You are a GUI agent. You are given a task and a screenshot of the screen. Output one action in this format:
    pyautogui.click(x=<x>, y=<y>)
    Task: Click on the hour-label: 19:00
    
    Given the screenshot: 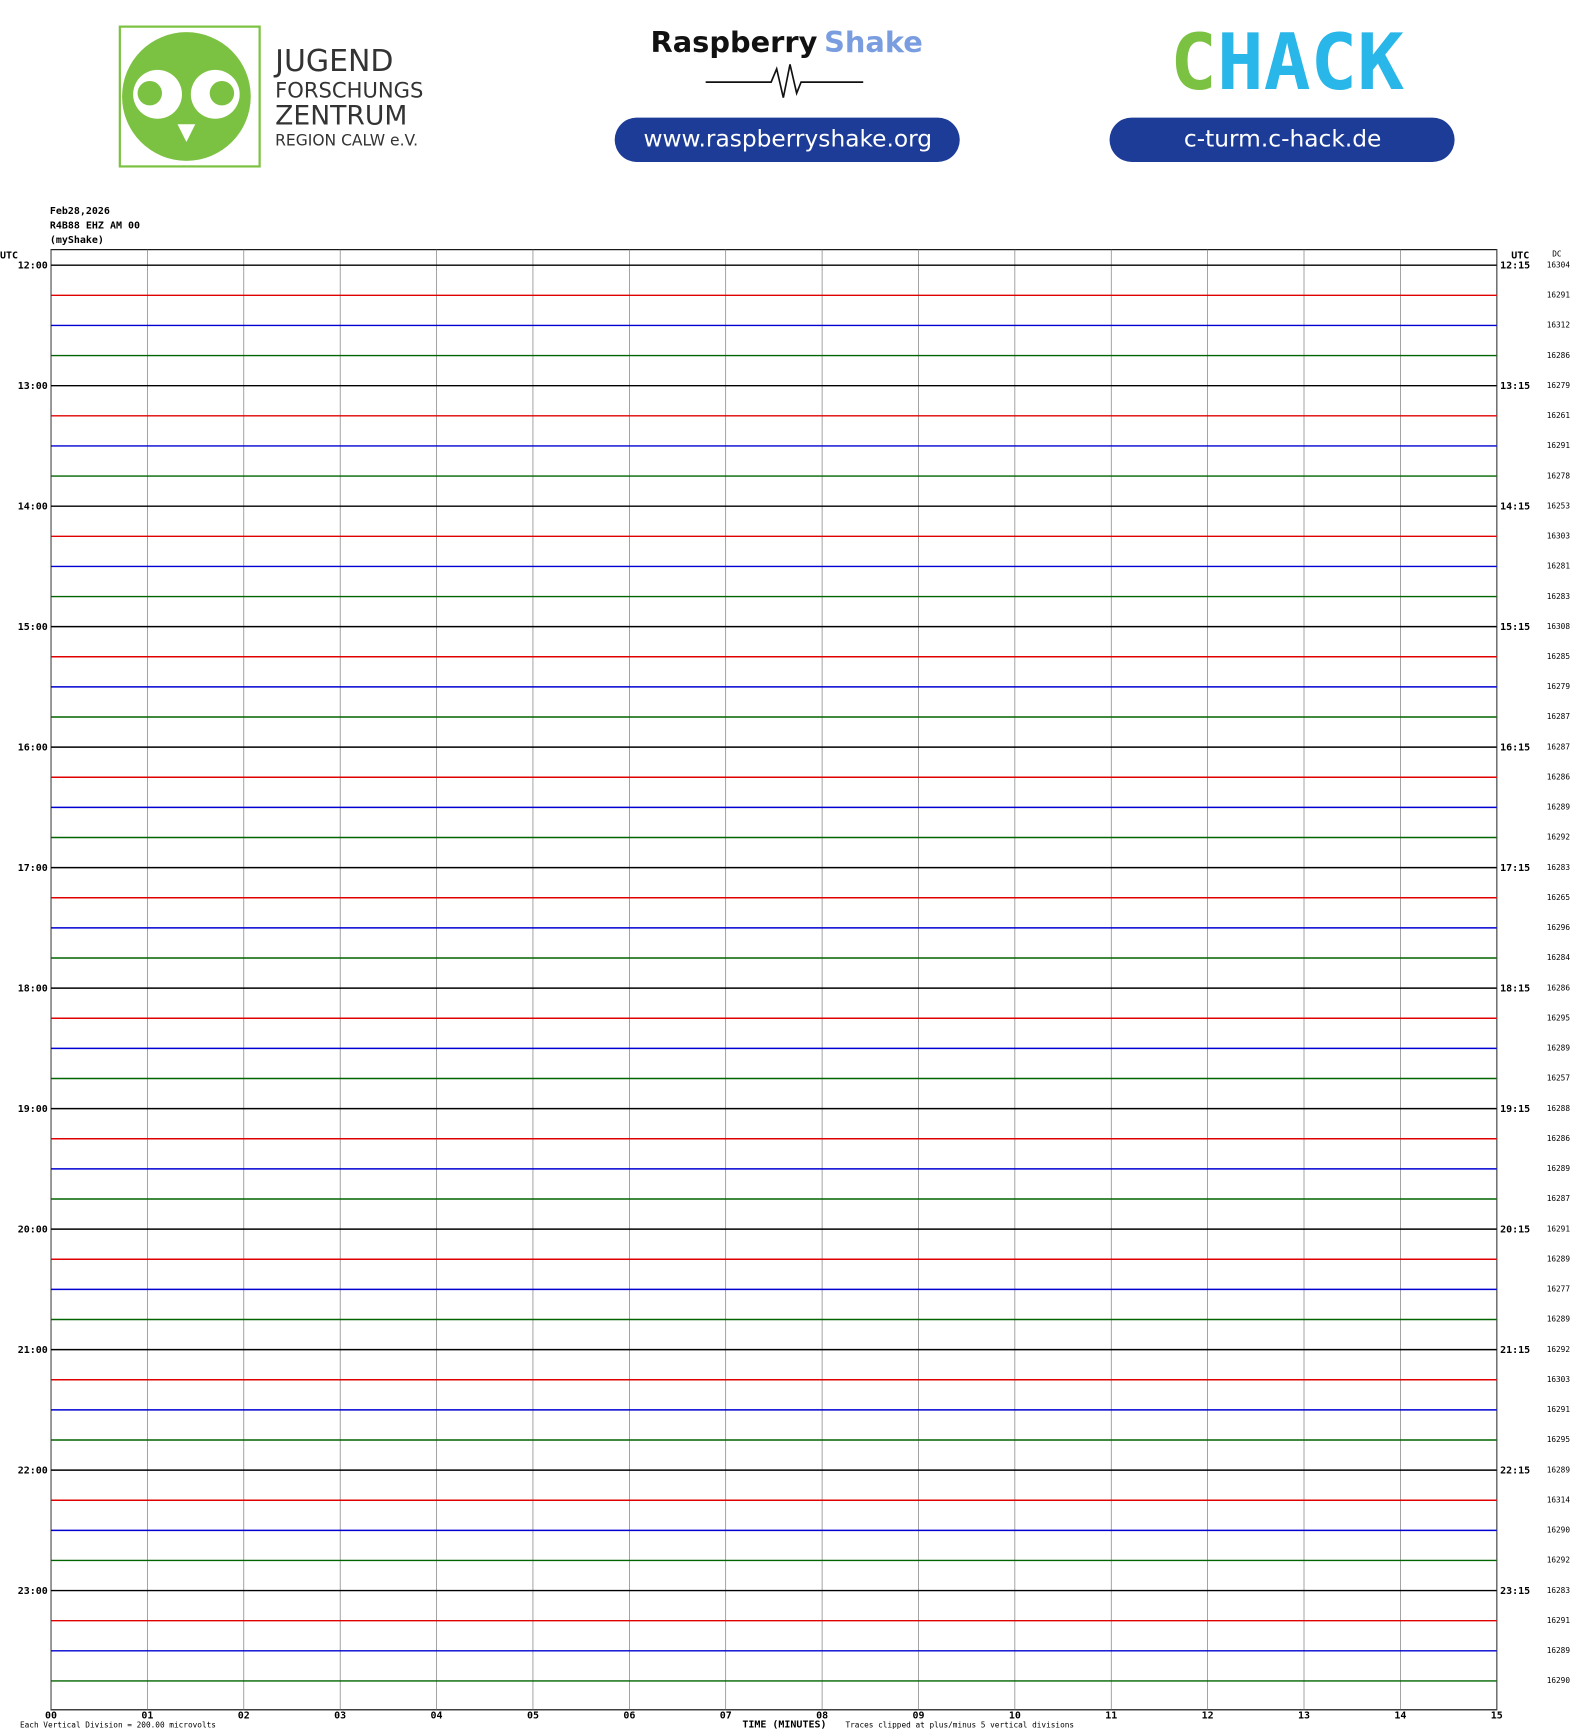 What is the action you would take?
    pyautogui.click(x=33, y=1109)
    